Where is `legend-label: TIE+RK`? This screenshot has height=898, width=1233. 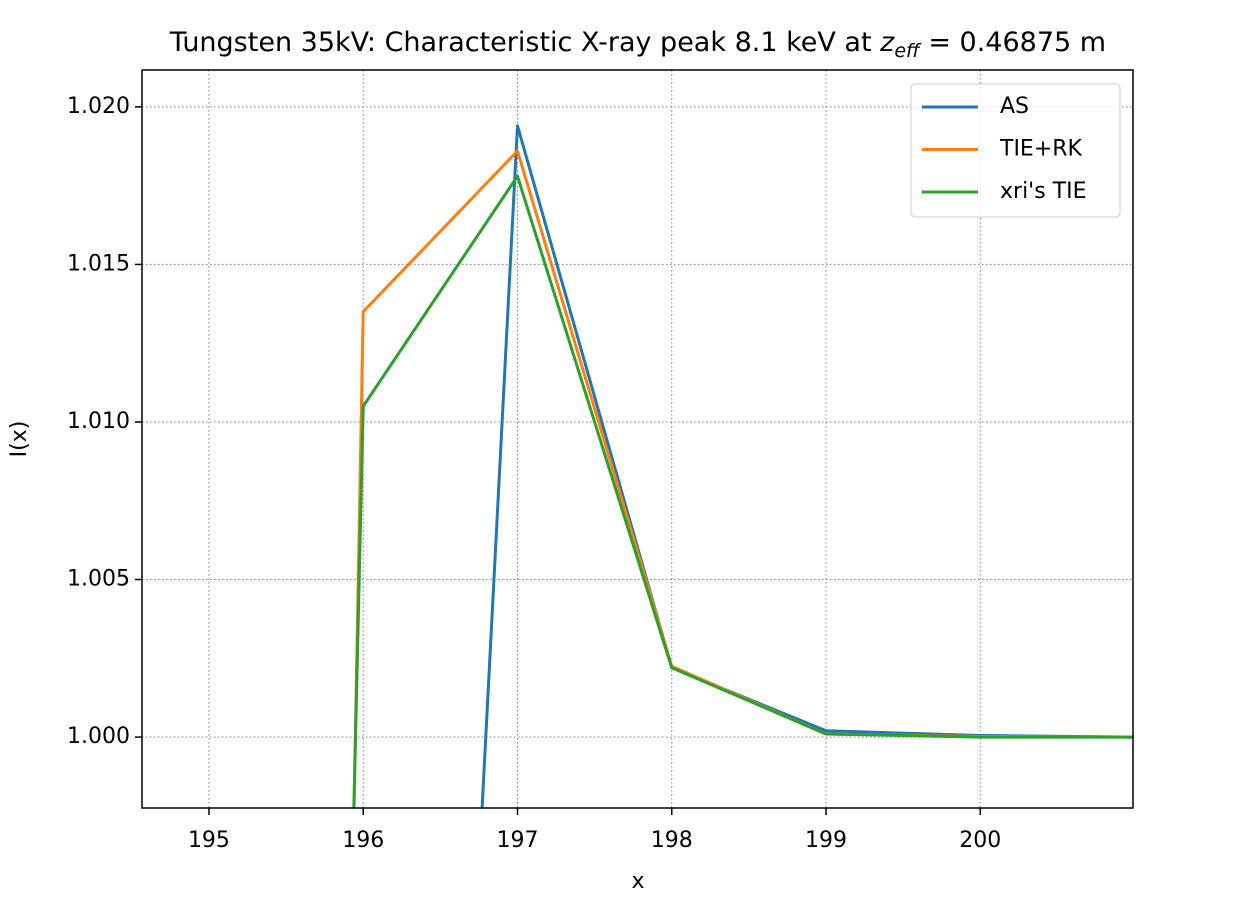 legend-label: TIE+RK is located at coordinates (1041, 149).